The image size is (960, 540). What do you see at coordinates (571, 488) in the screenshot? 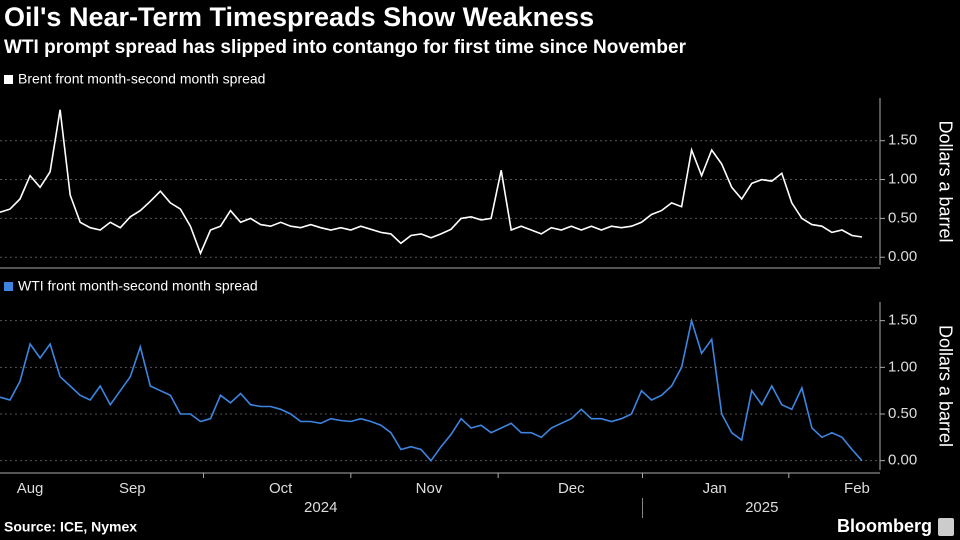
I see `x-tick-label: Dec` at bounding box center [571, 488].